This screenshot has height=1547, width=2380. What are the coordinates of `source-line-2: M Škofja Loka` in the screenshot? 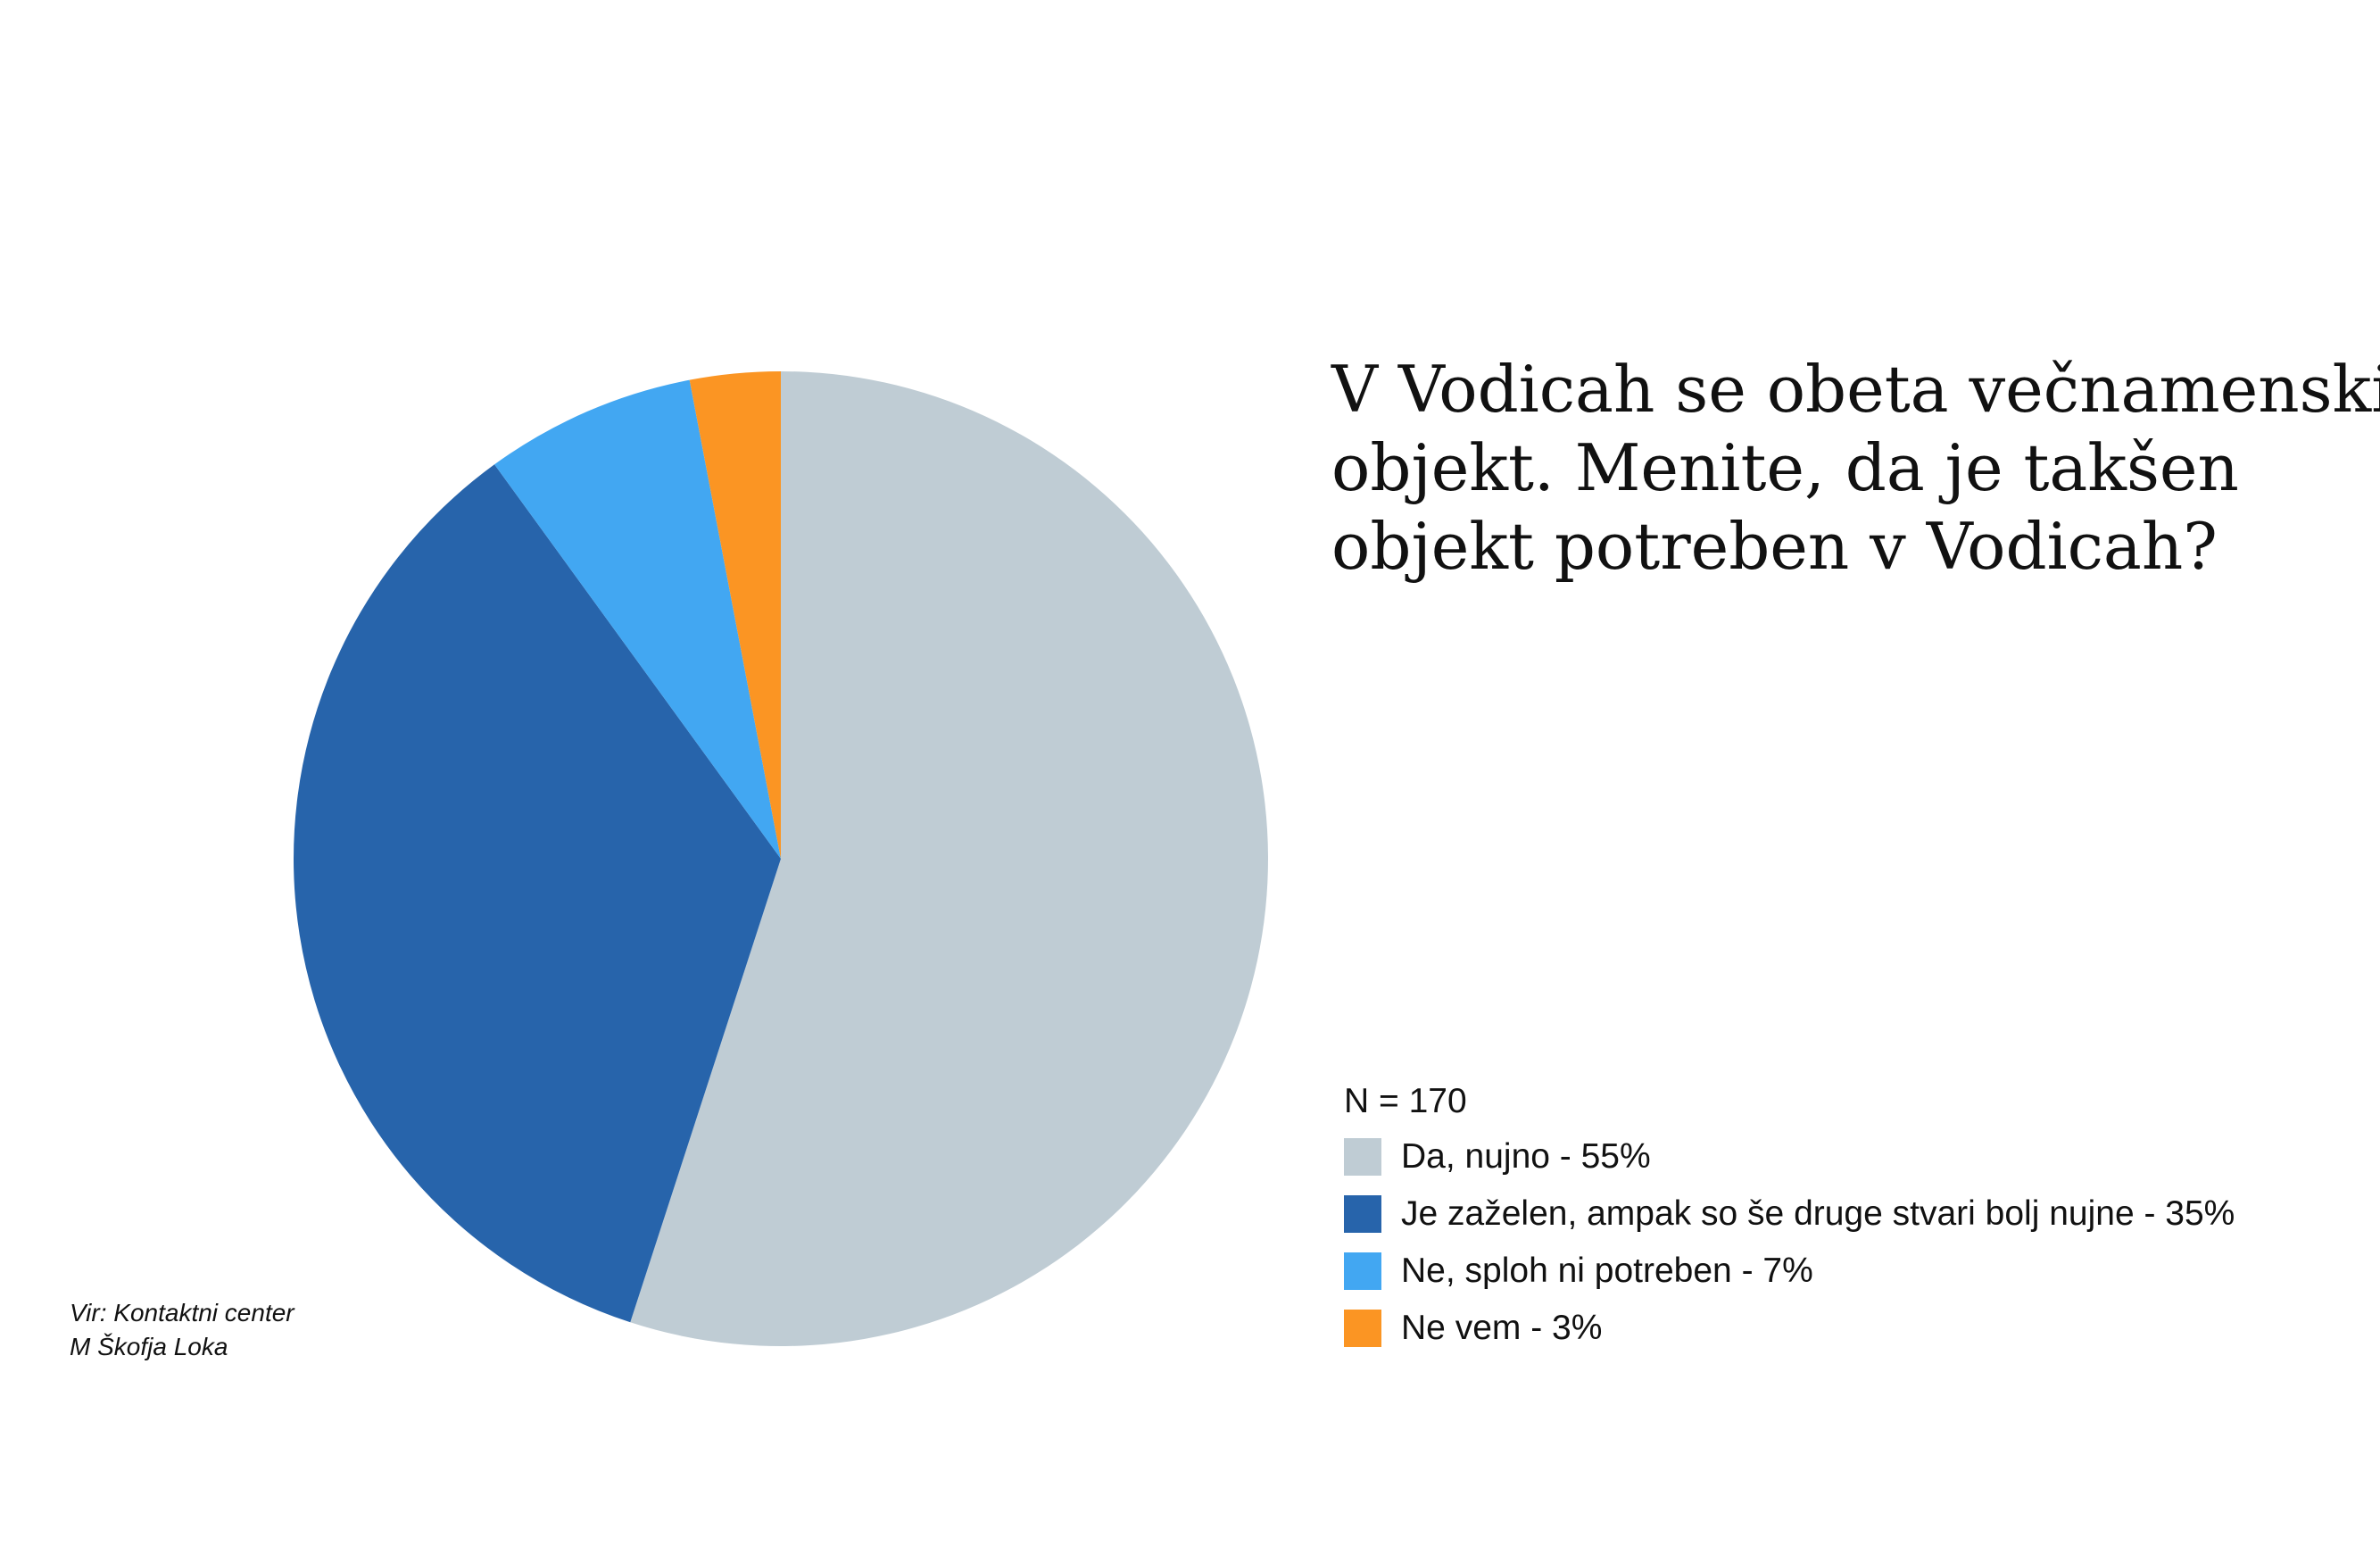 It's located at (149, 1346).